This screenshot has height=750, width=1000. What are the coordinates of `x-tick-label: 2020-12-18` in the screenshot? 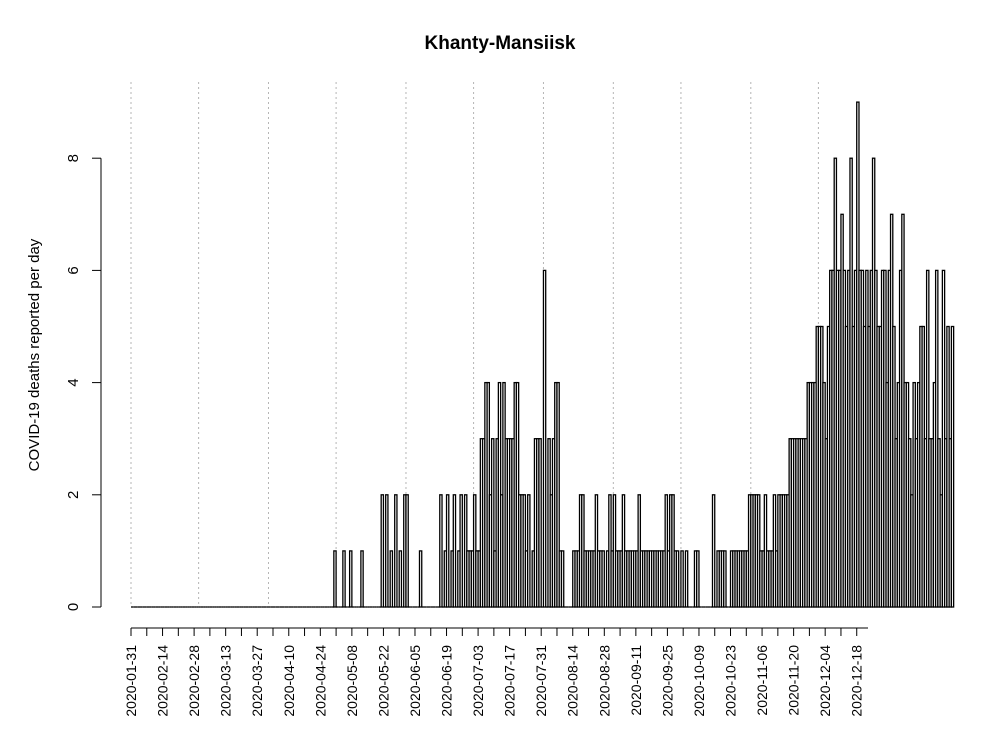 It's located at (857, 681).